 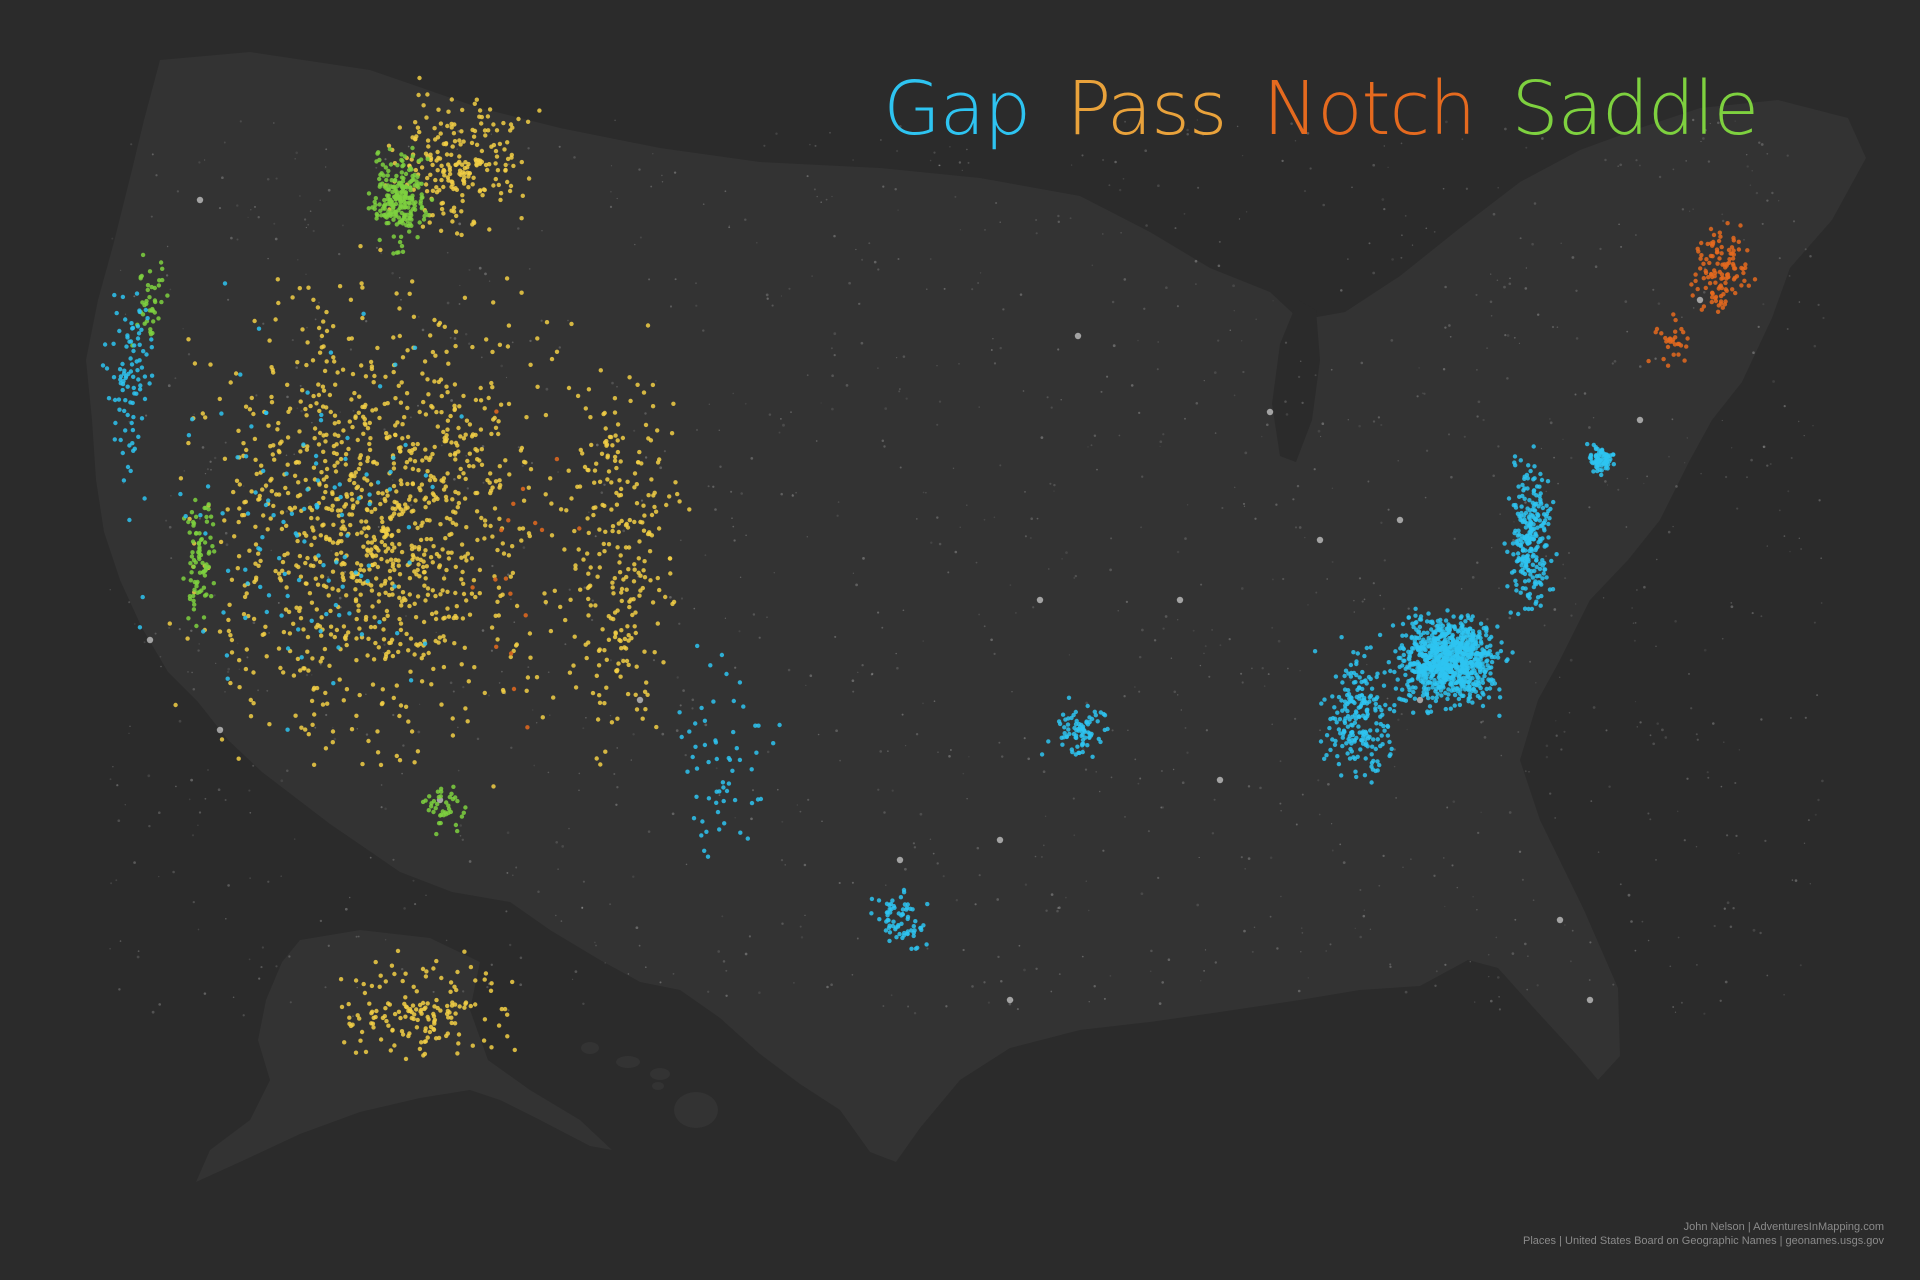 I want to click on gap-place-cluster, so click(x=1357, y=708).